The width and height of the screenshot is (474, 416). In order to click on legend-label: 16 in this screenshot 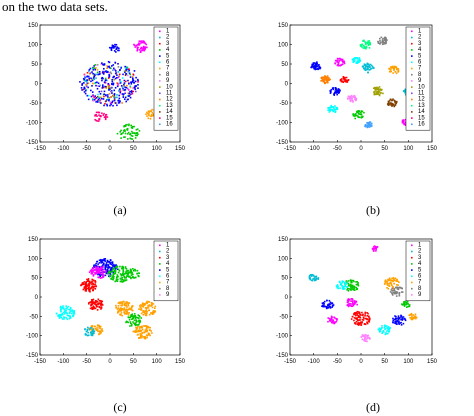, I will do `click(169, 125)`.